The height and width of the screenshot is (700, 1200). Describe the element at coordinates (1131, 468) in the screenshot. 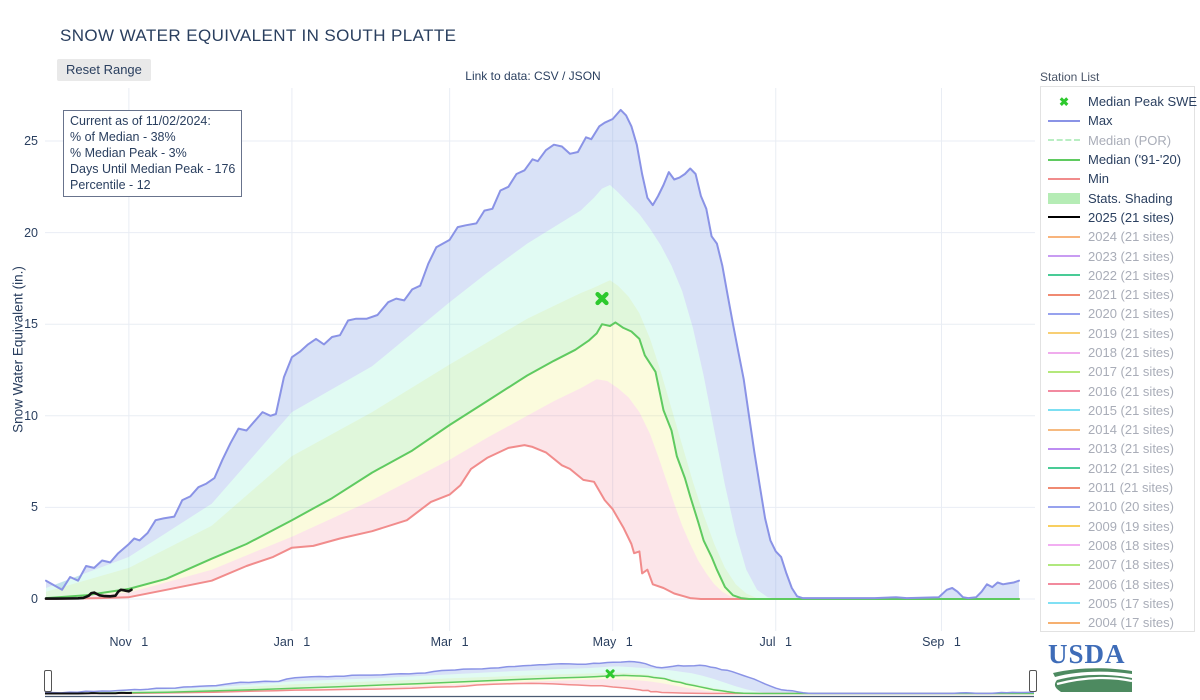

I see `legend-item-label: 2012 (21 sites)` at that location.